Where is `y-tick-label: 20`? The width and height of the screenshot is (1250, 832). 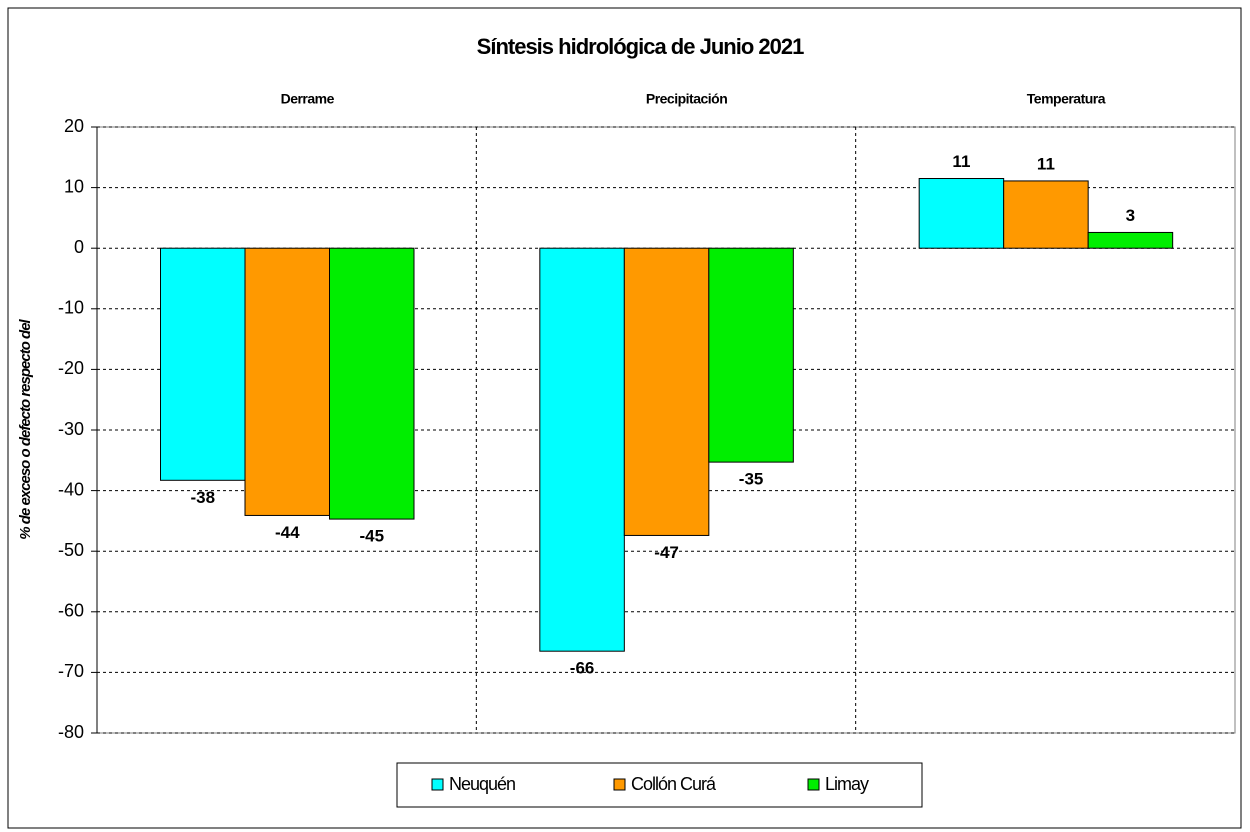
y-tick-label: 20 is located at coordinates (74, 126).